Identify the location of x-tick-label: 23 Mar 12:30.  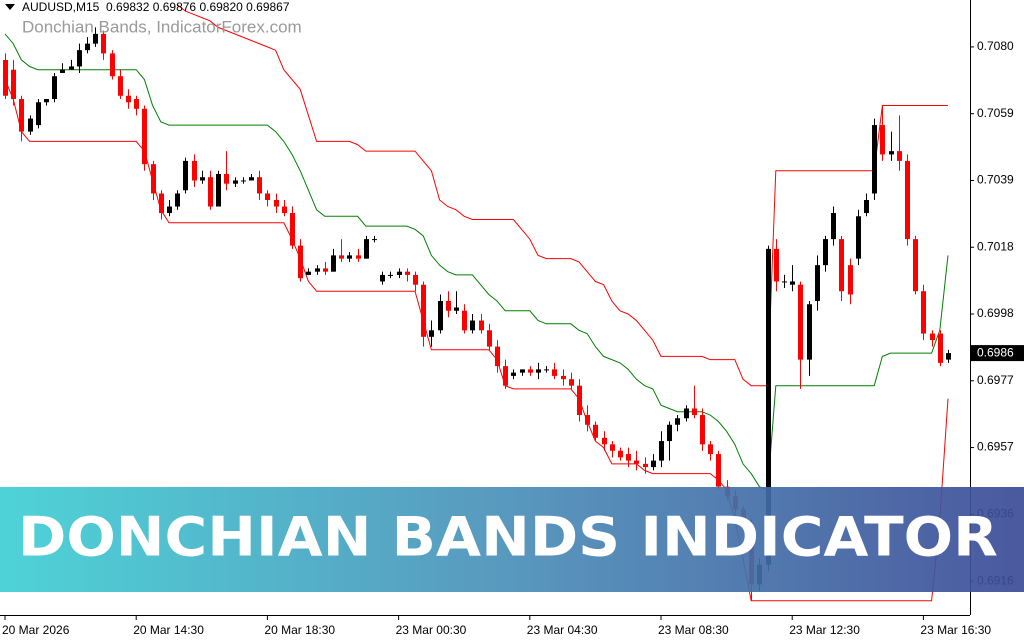
(824, 630).